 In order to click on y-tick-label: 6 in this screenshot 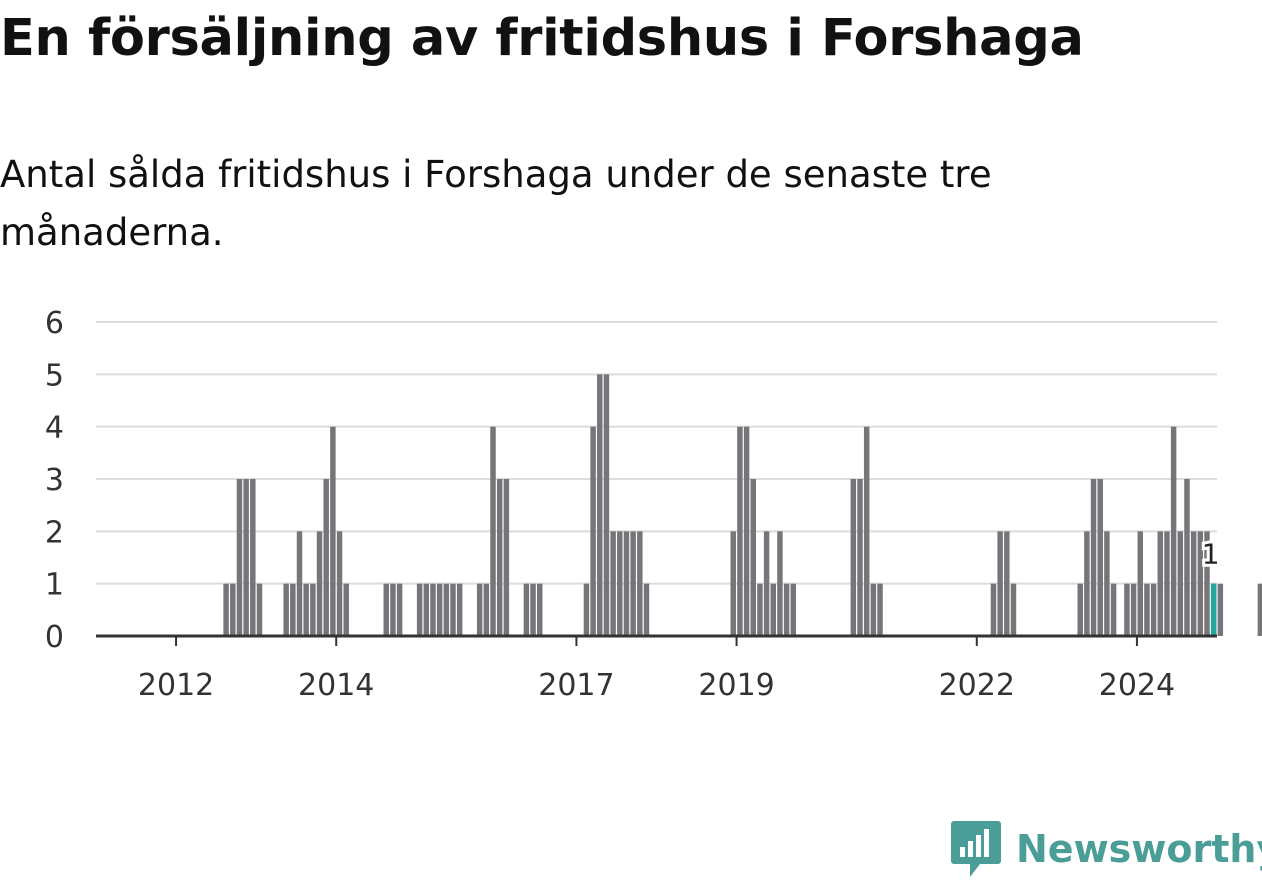, I will do `click(54, 323)`.